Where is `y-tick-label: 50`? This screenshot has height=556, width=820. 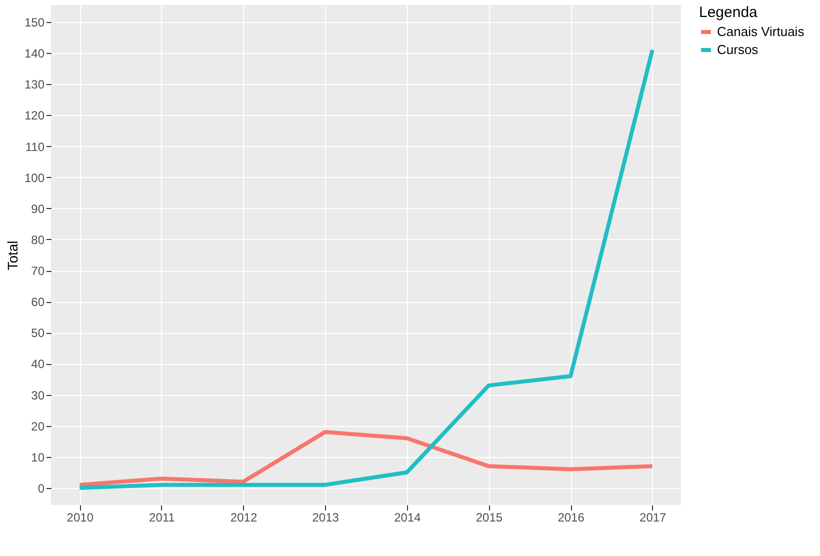
y-tick-label: 50 is located at coordinates (38, 333).